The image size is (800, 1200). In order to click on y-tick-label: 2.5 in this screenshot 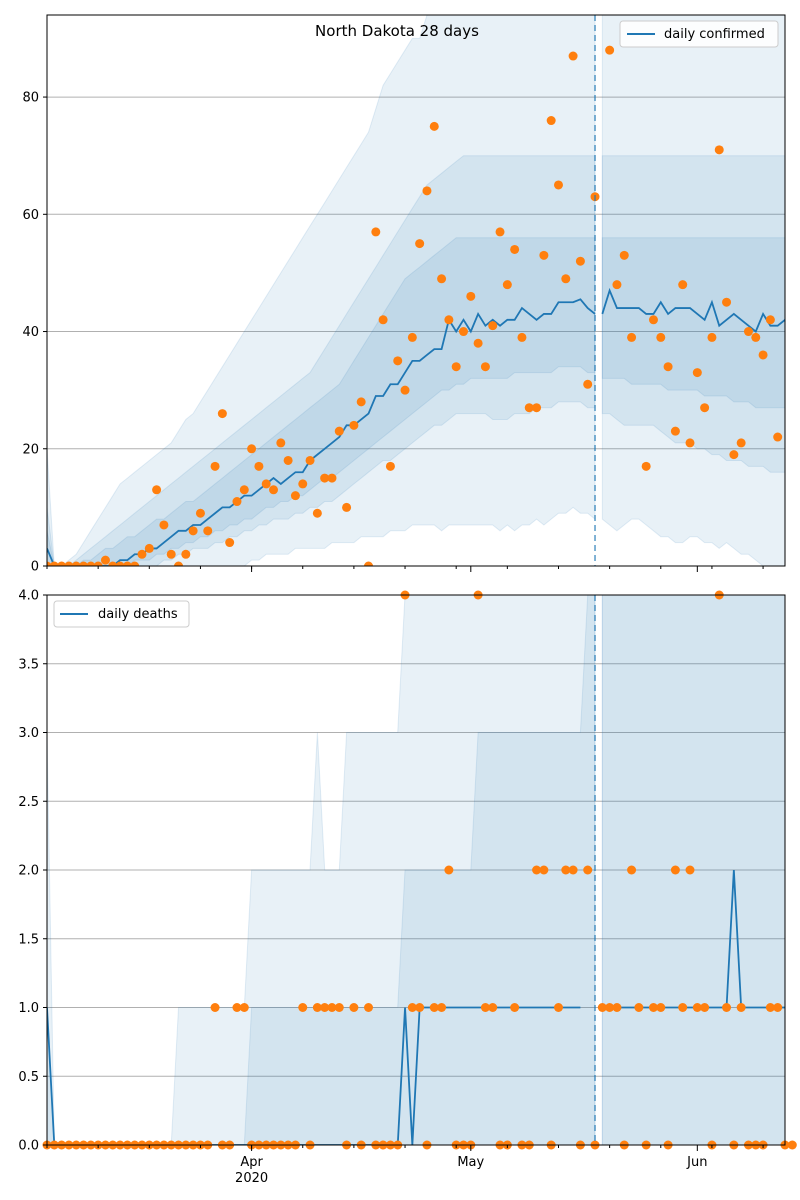, I will do `click(28, 802)`.